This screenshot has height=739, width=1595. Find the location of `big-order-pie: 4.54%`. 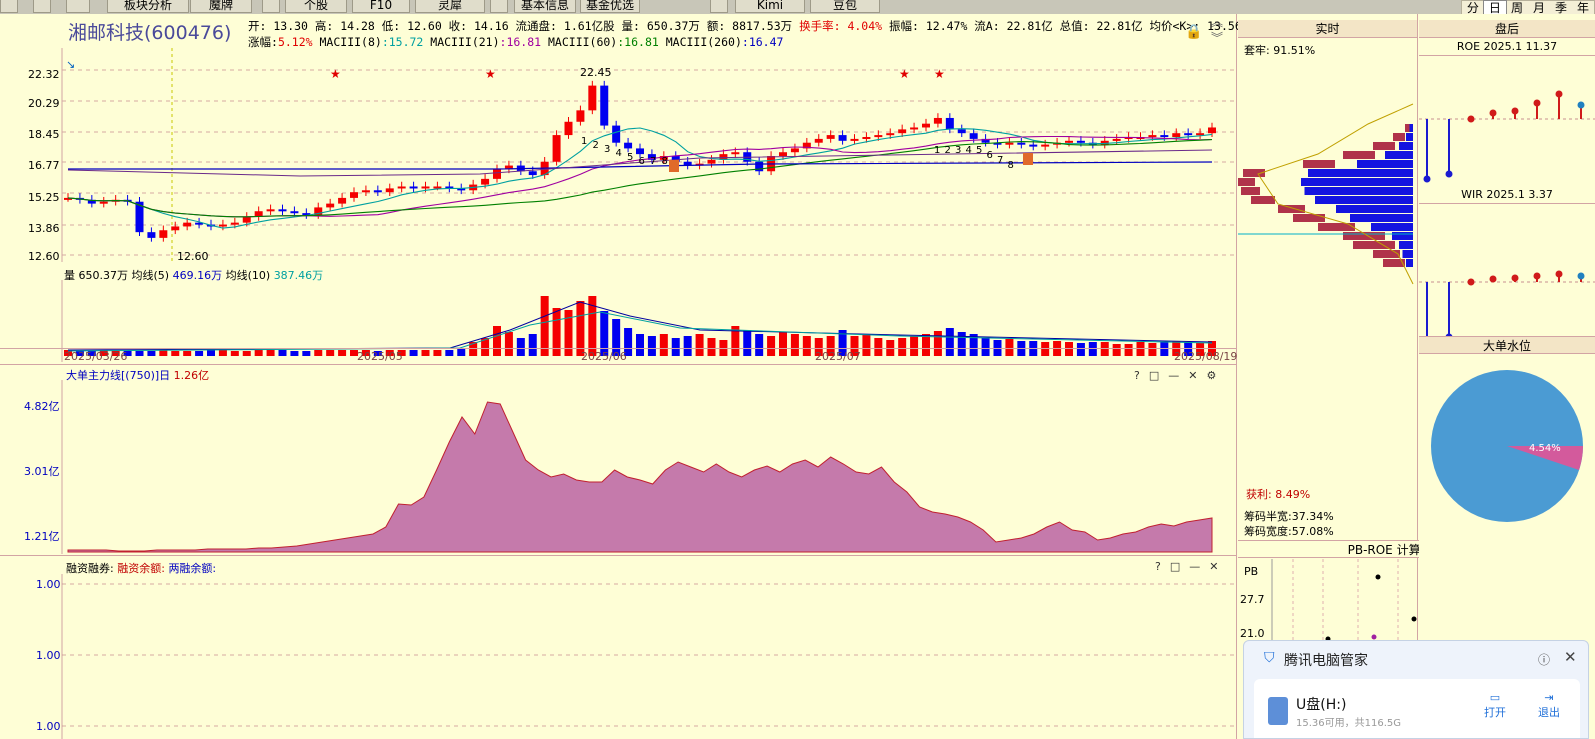

big-order-pie: 4.54% is located at coordinates (1507, 446).